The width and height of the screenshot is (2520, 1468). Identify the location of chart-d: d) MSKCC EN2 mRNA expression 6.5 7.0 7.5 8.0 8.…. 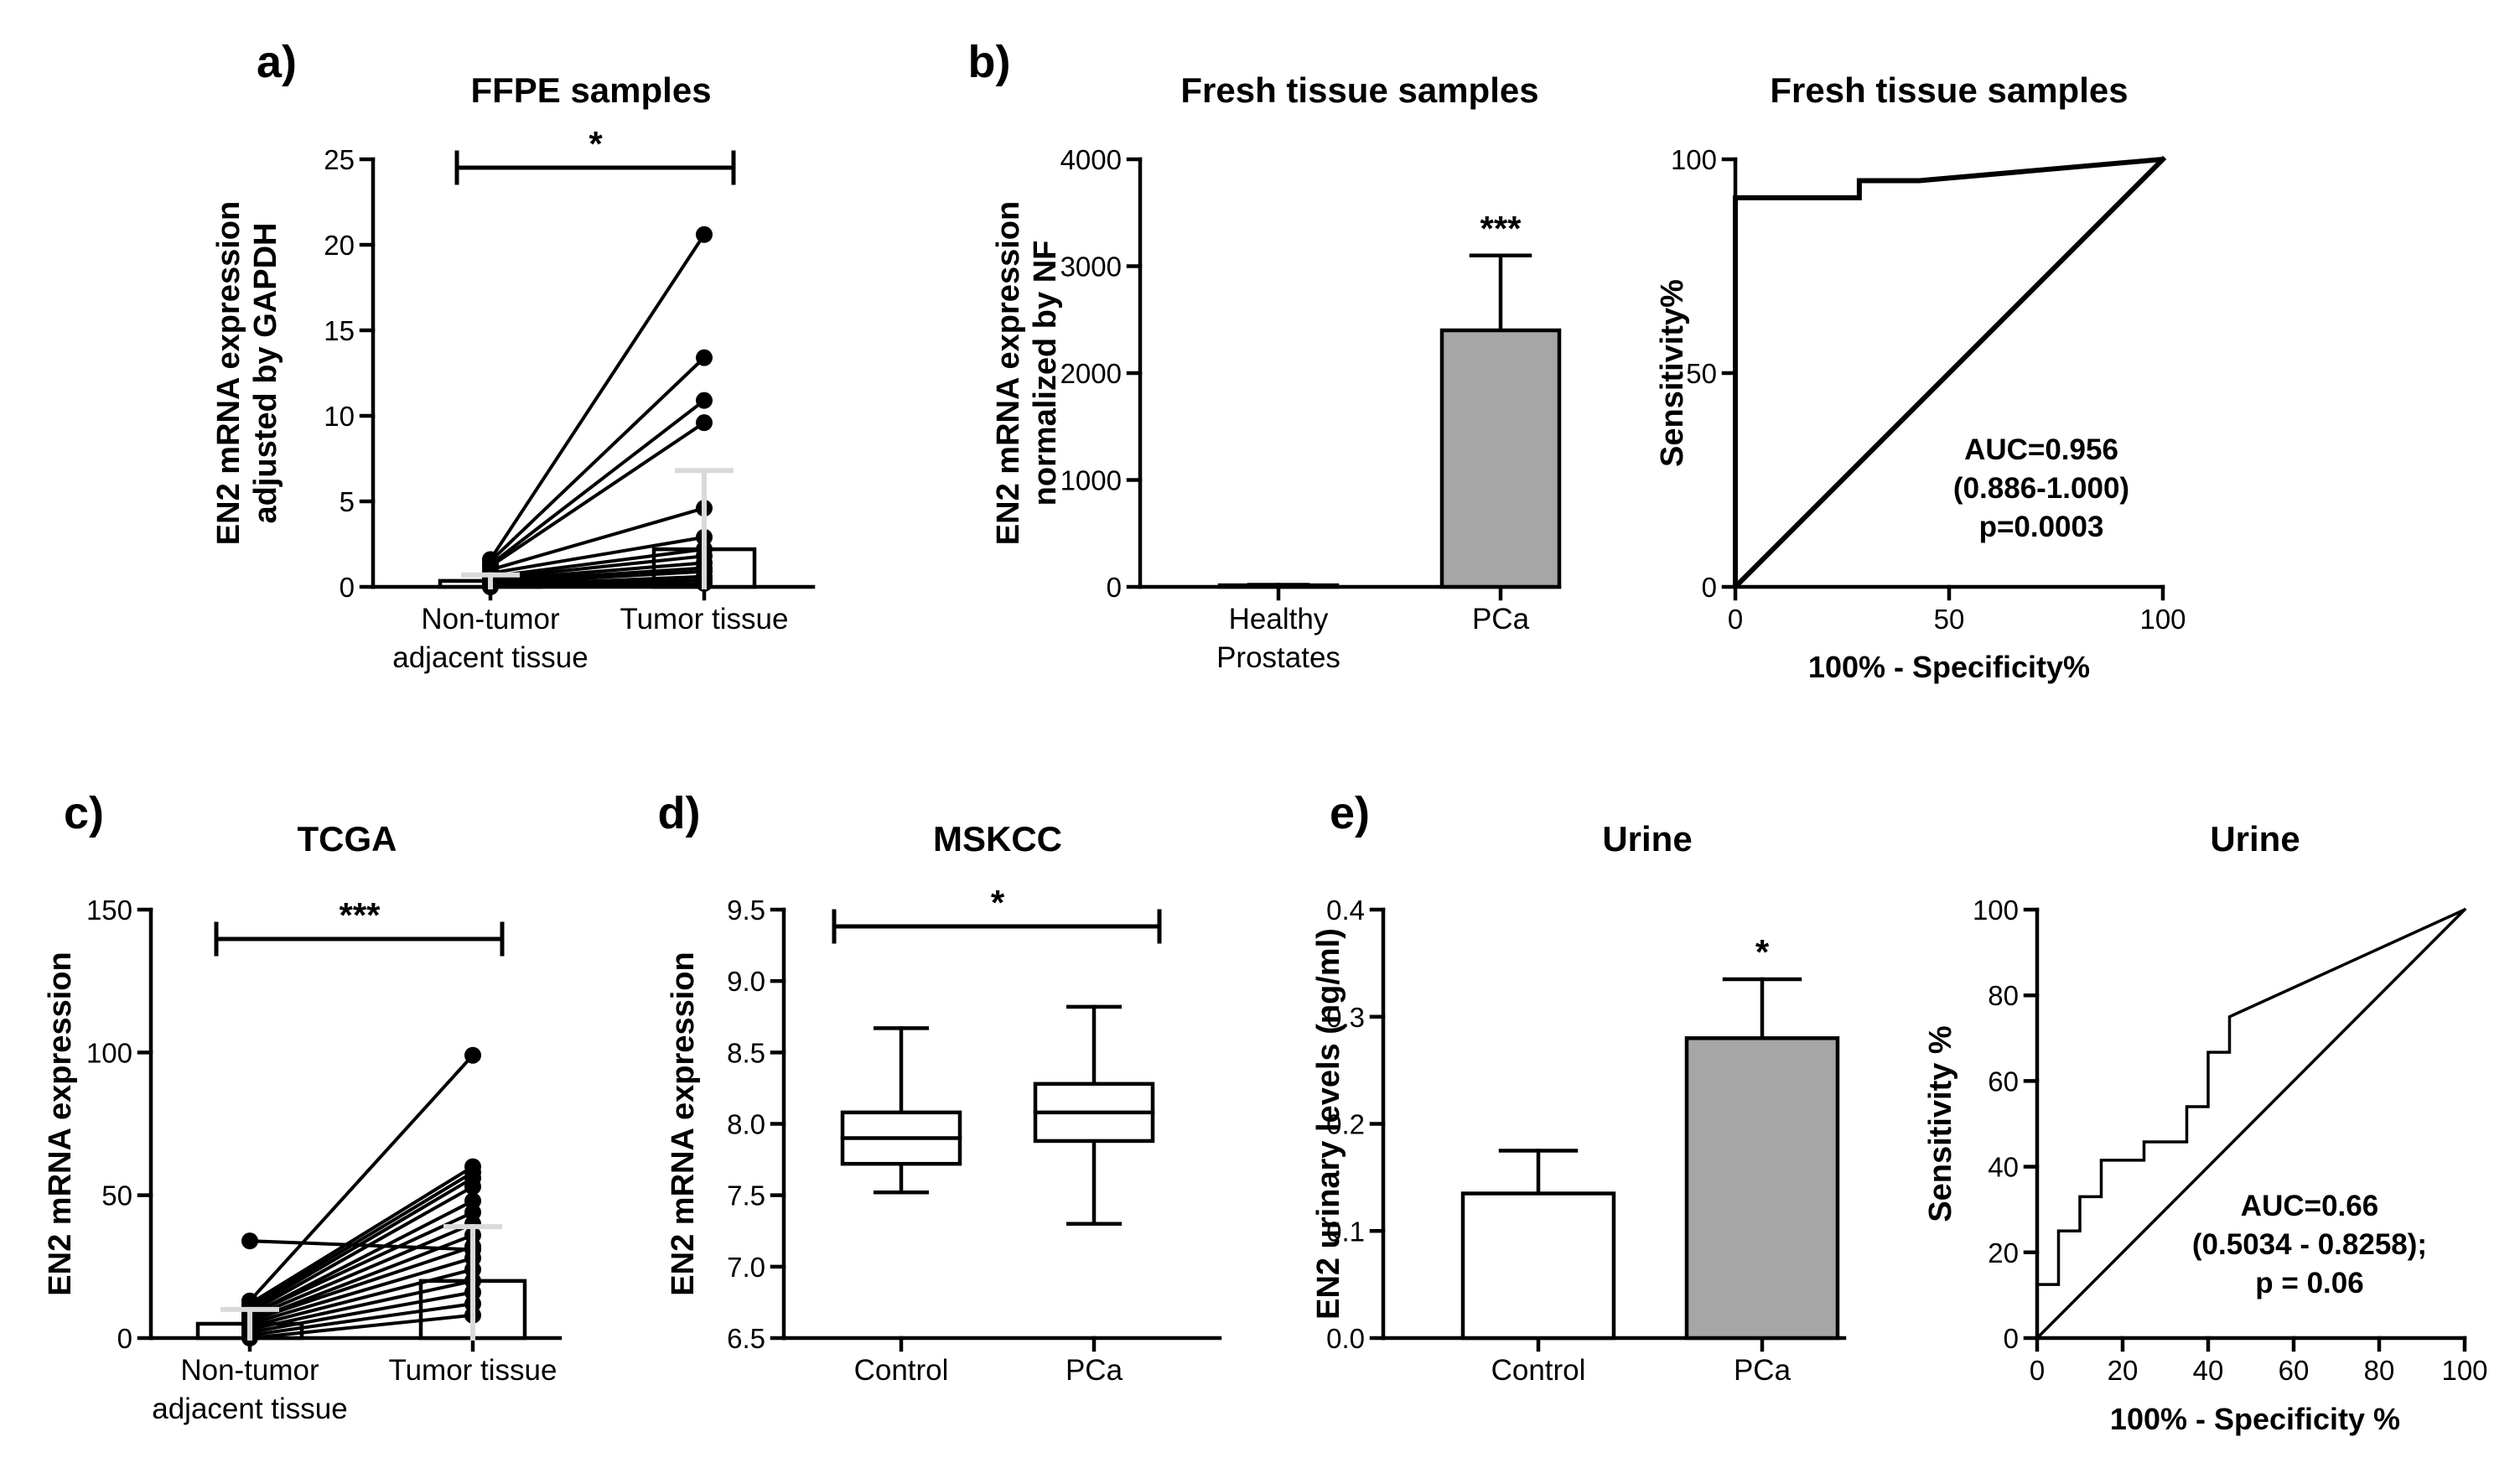
(940, 1087).